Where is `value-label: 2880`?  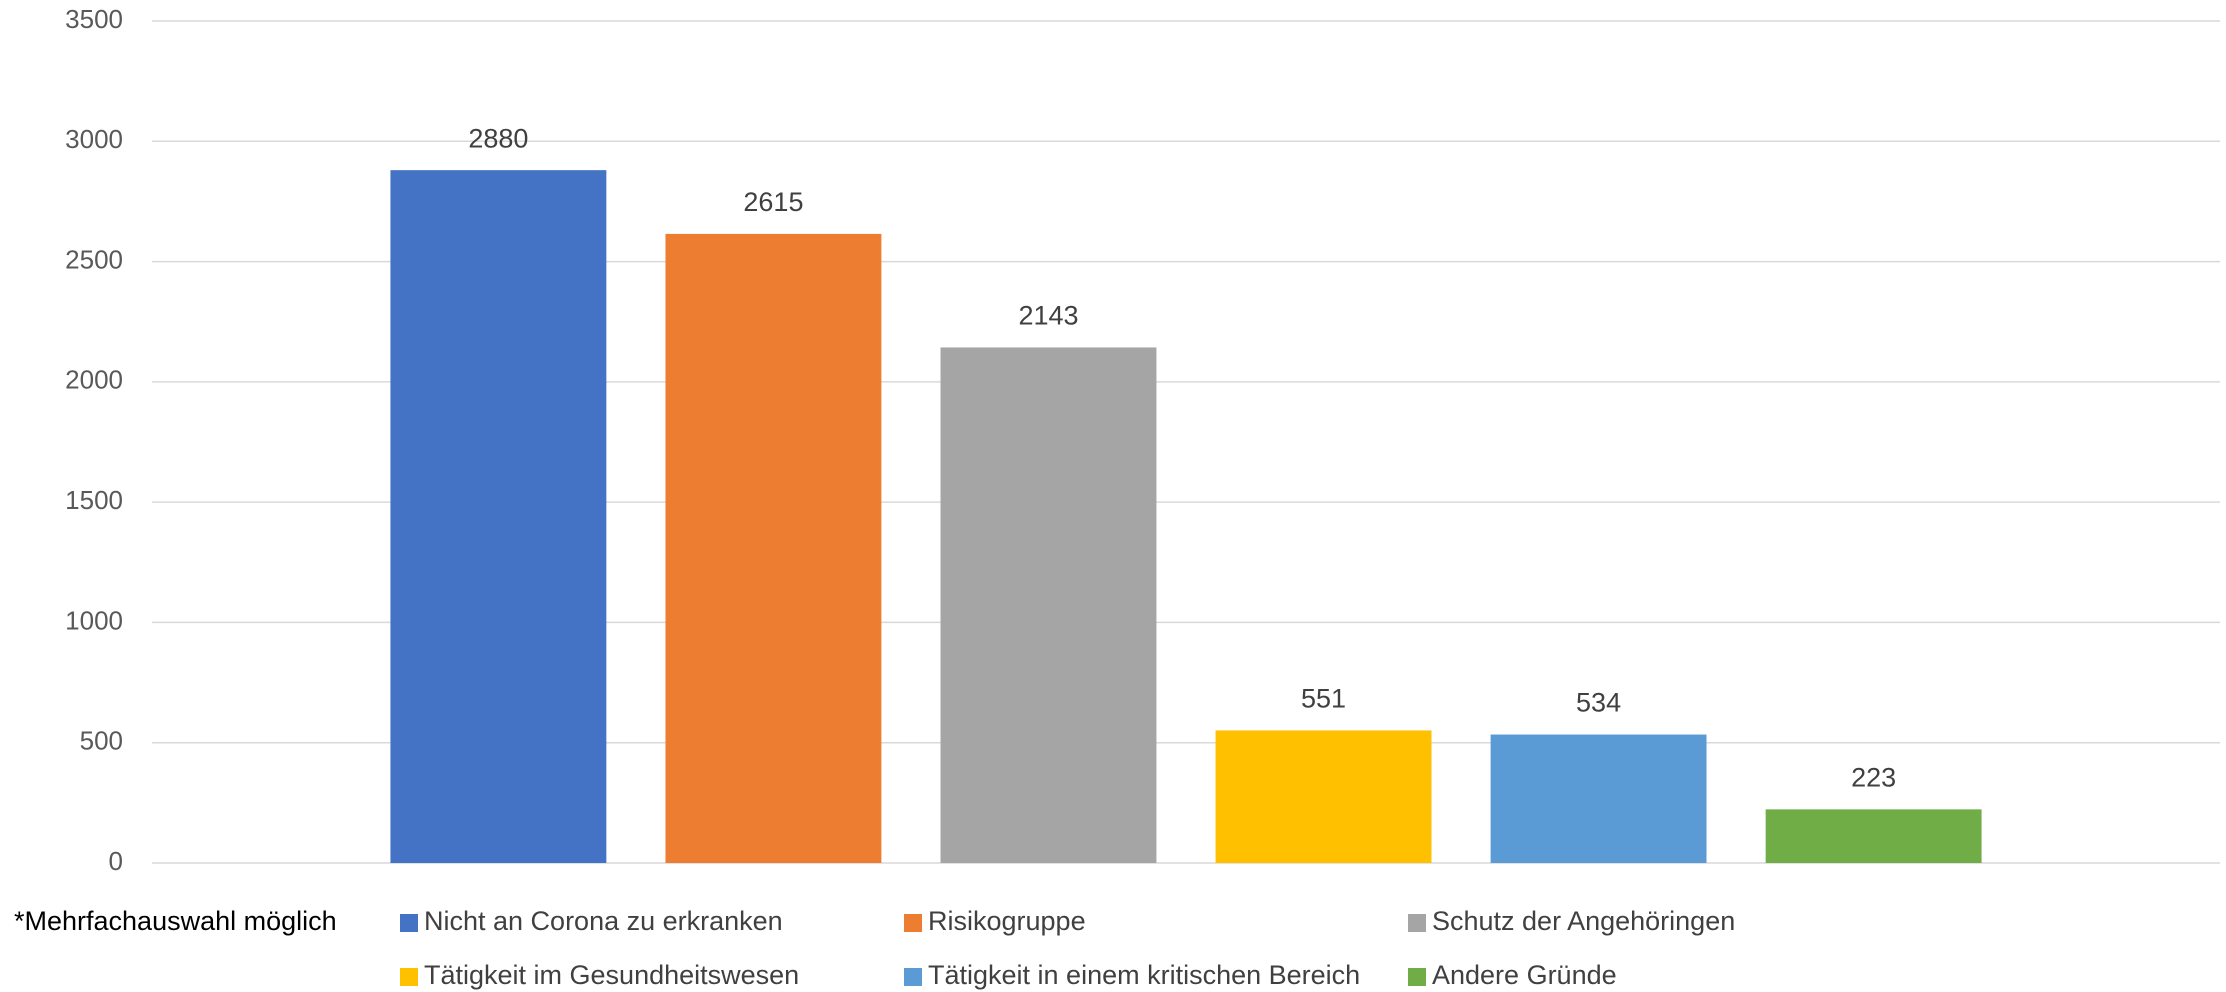
value-label: 2880 is located at coordinates (498, 138).